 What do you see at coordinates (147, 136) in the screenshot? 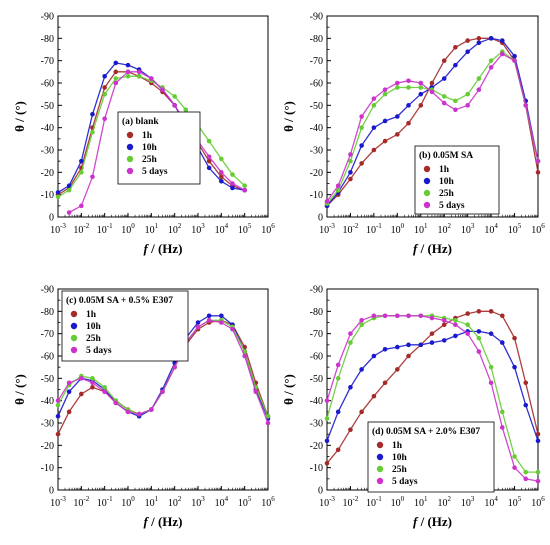
I see `legend-label: 1h` at bounding box center [147, 136].